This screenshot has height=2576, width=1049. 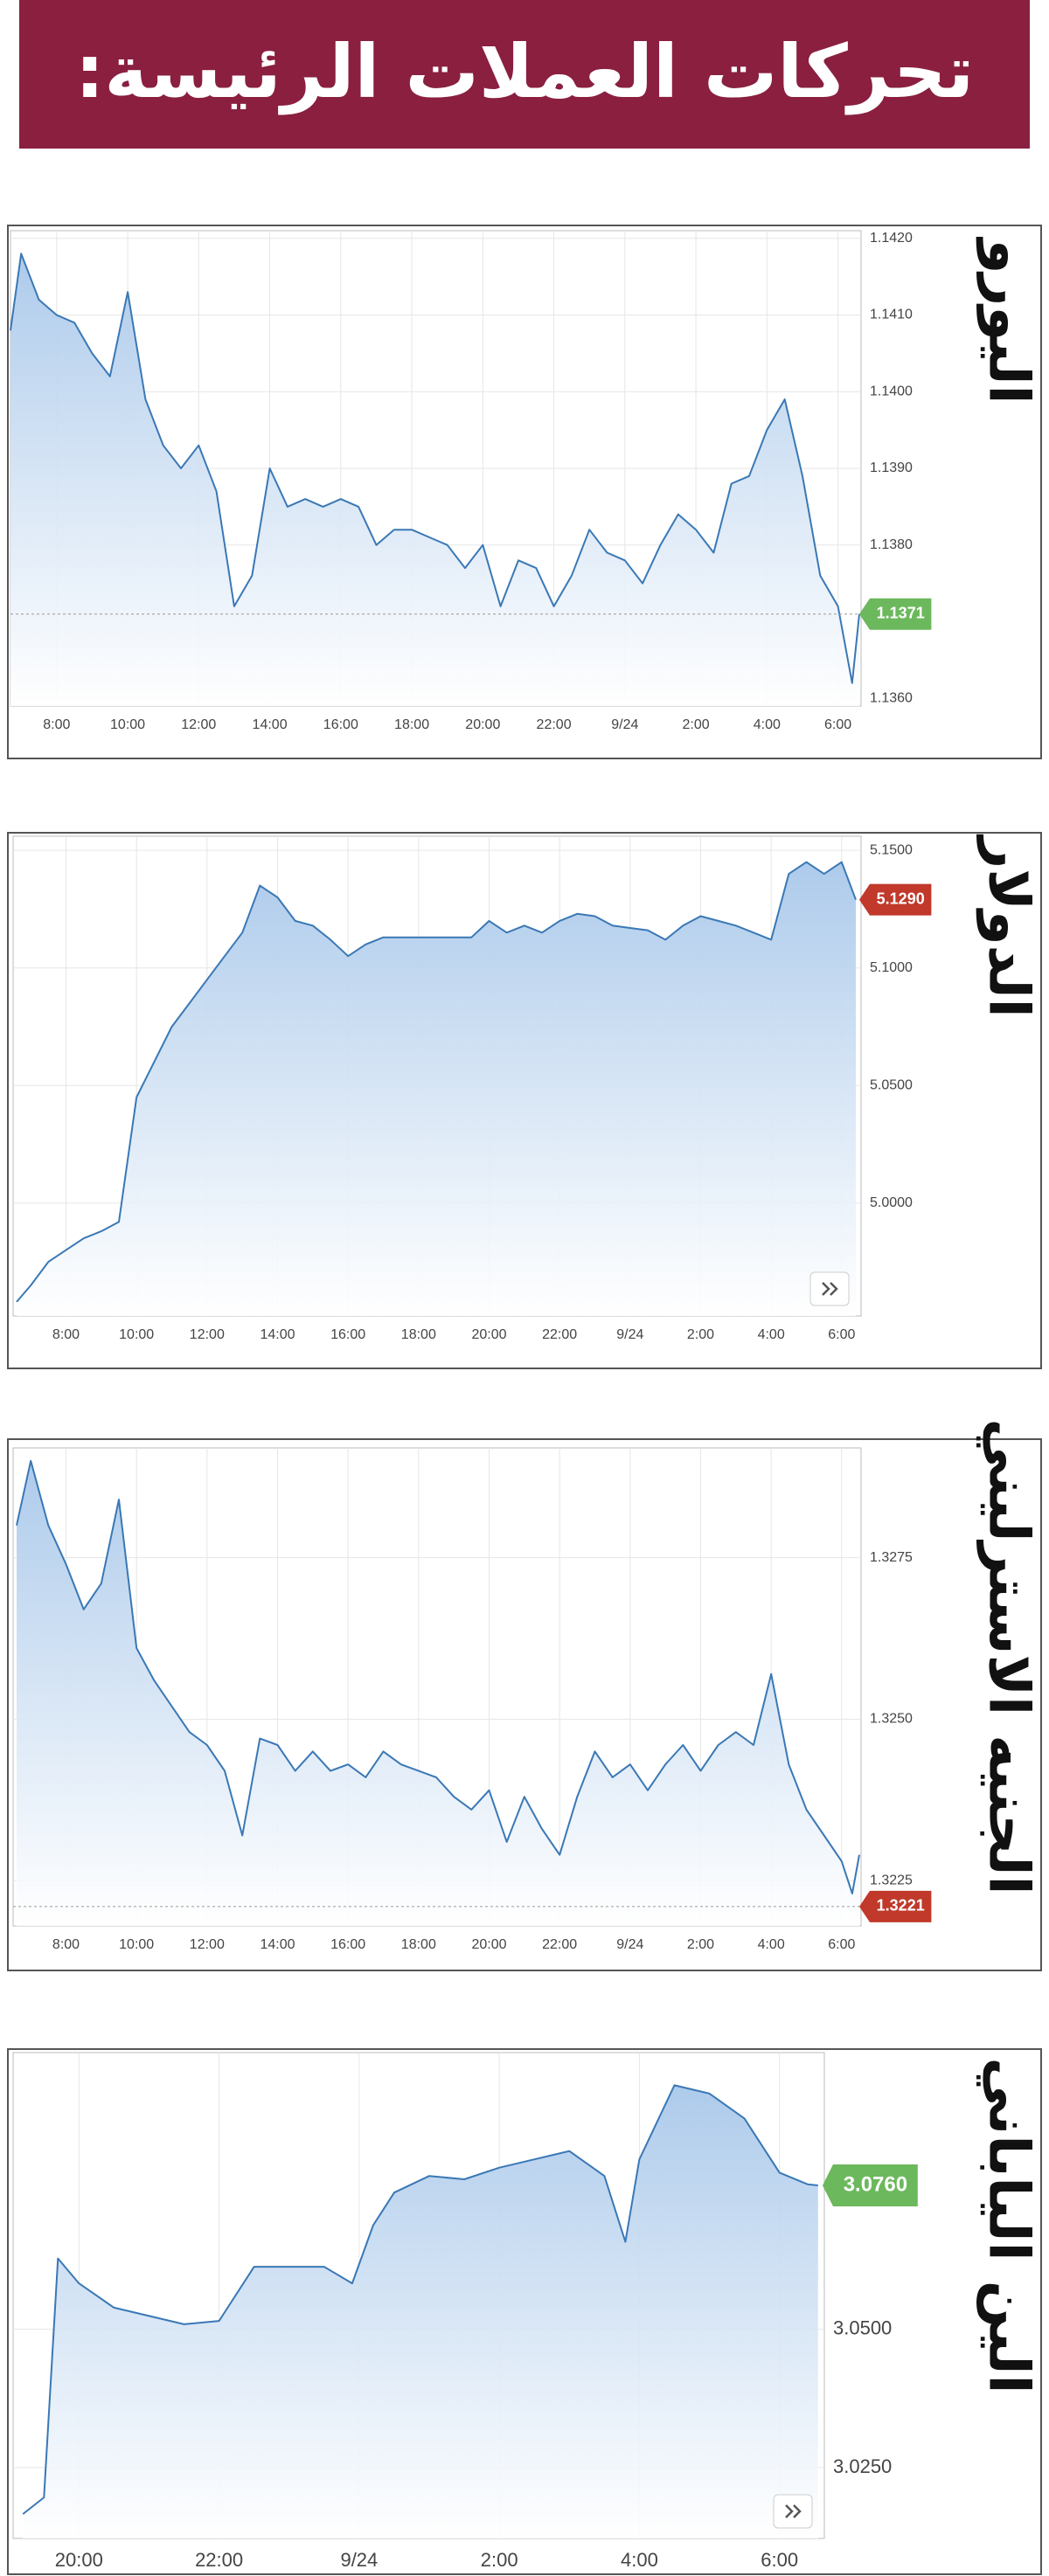 What do you see at coordinates (891, 967) in the screenshot?
I see `y-tick-label: 5.1000` at bounding box center [891, 967].